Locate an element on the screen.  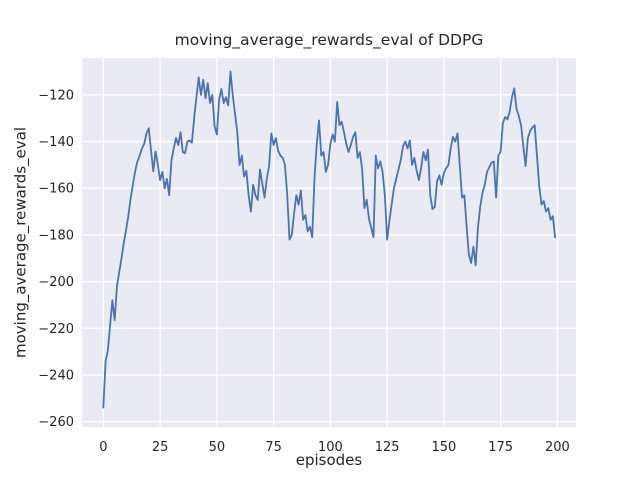
y-tick-label: −260 is located at coordinates (56, 422).